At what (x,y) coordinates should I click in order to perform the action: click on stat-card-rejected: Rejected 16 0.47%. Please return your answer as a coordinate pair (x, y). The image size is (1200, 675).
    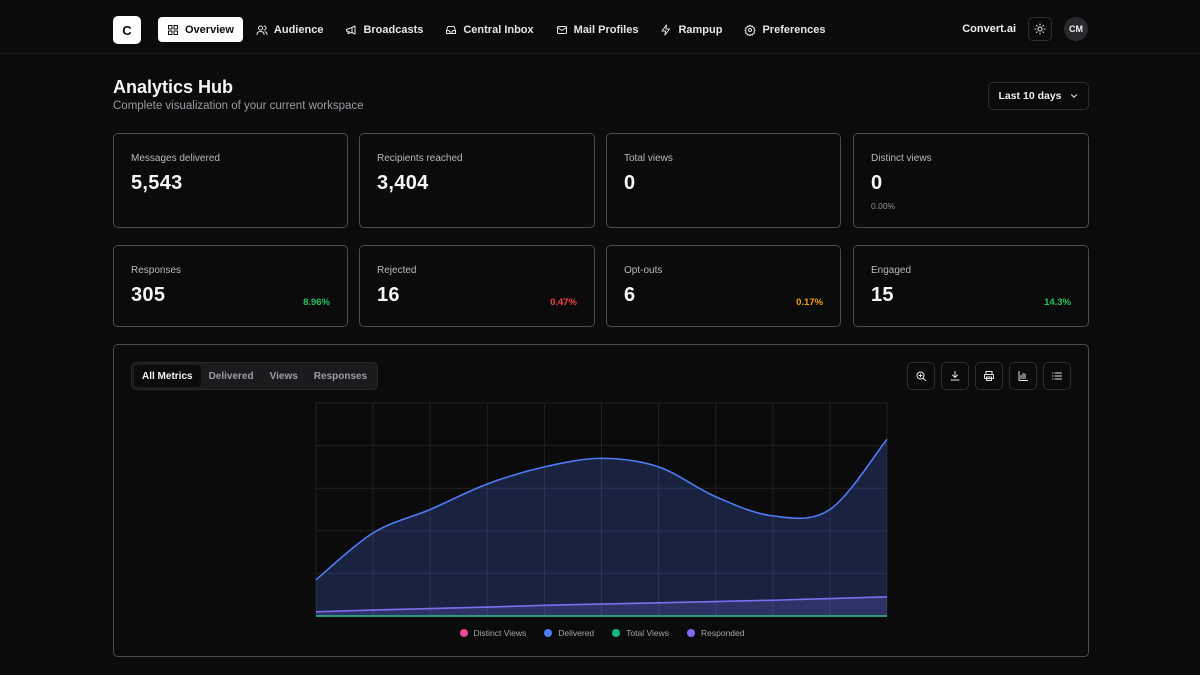
    Looking at the image, I should click on (477, 286).